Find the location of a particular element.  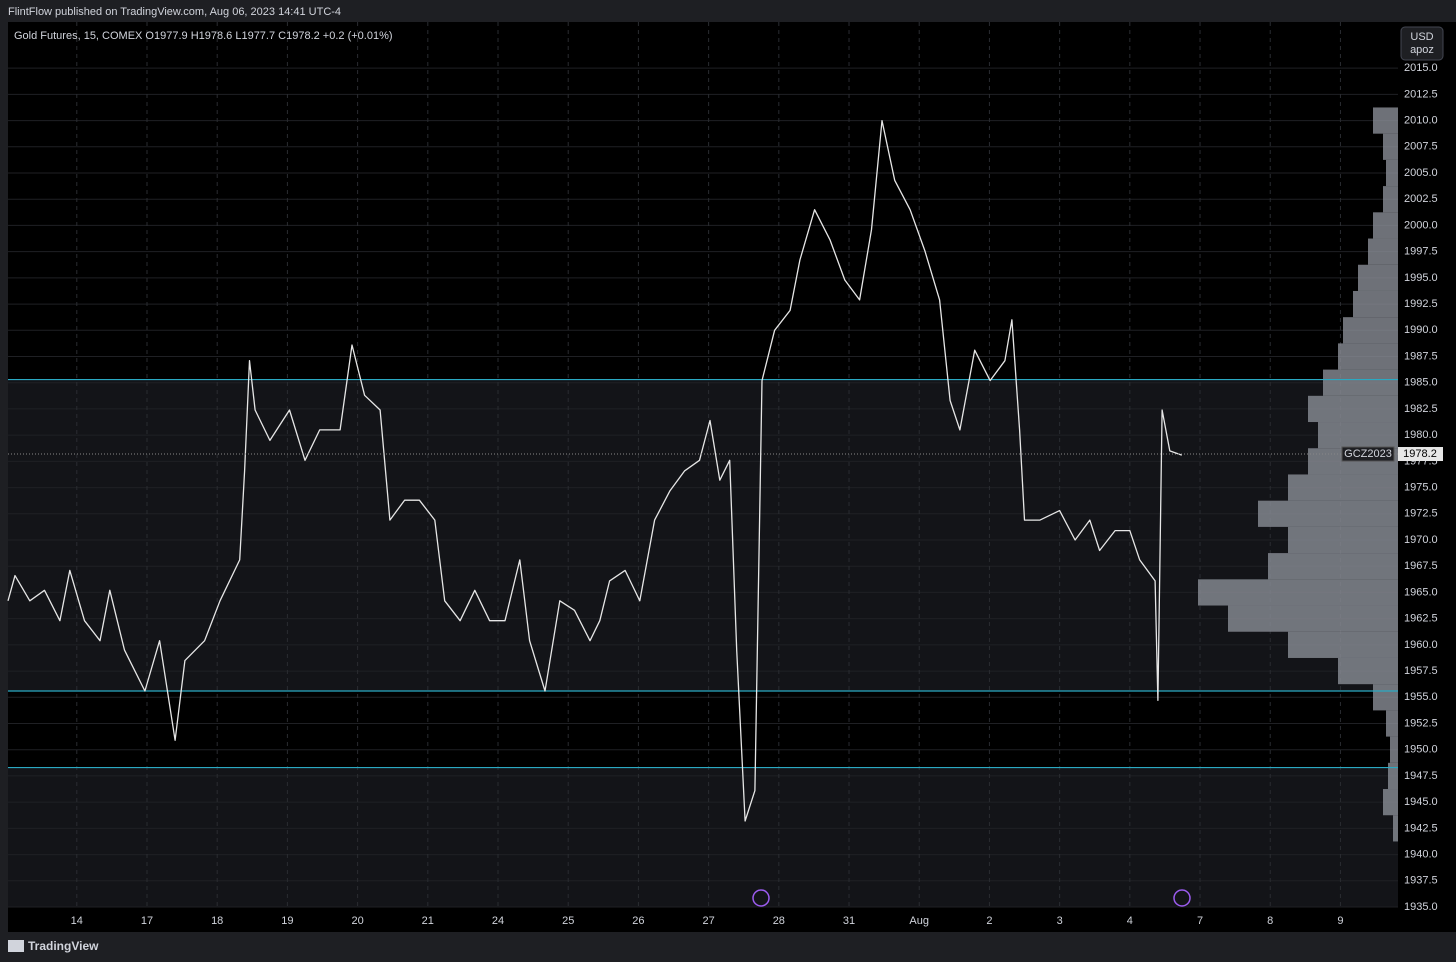

zone is located at coordinates (703, 837).